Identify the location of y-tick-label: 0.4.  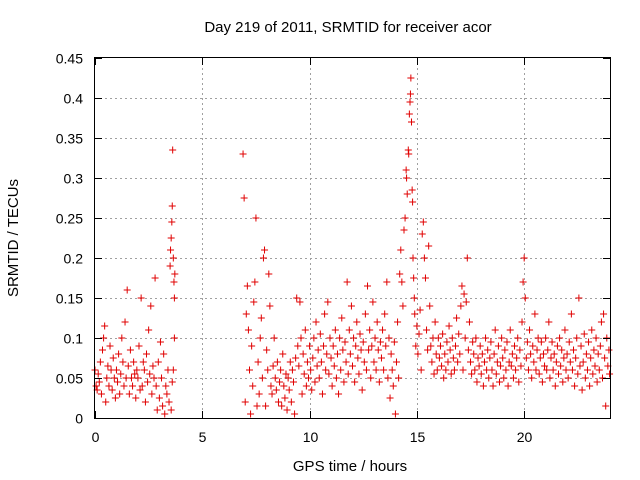
(74, 99).